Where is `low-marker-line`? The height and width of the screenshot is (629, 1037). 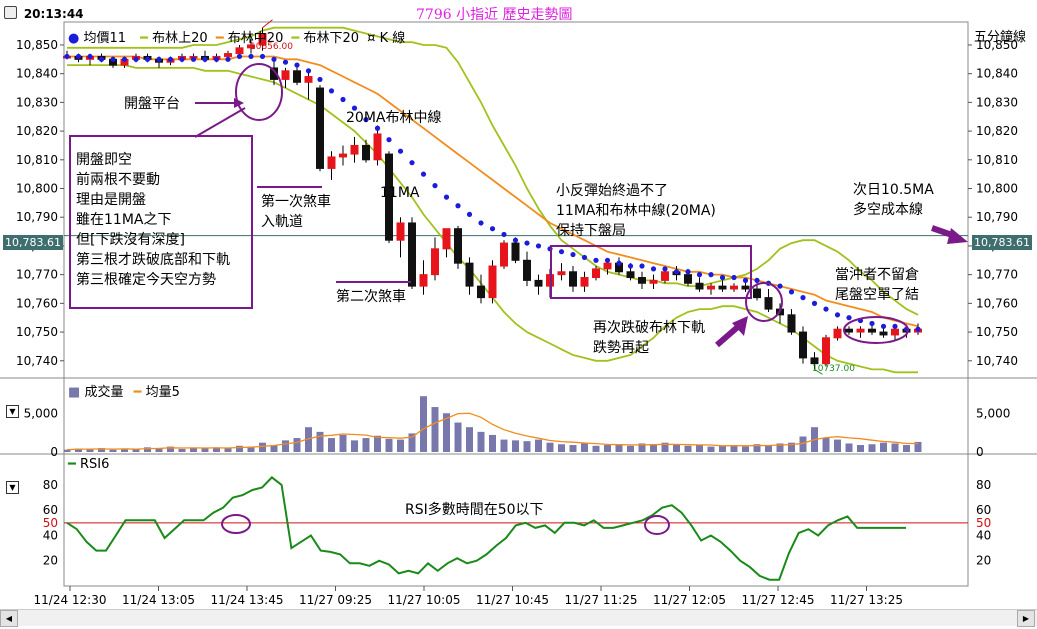
low-marker-line is located at coordinates (818, 371).